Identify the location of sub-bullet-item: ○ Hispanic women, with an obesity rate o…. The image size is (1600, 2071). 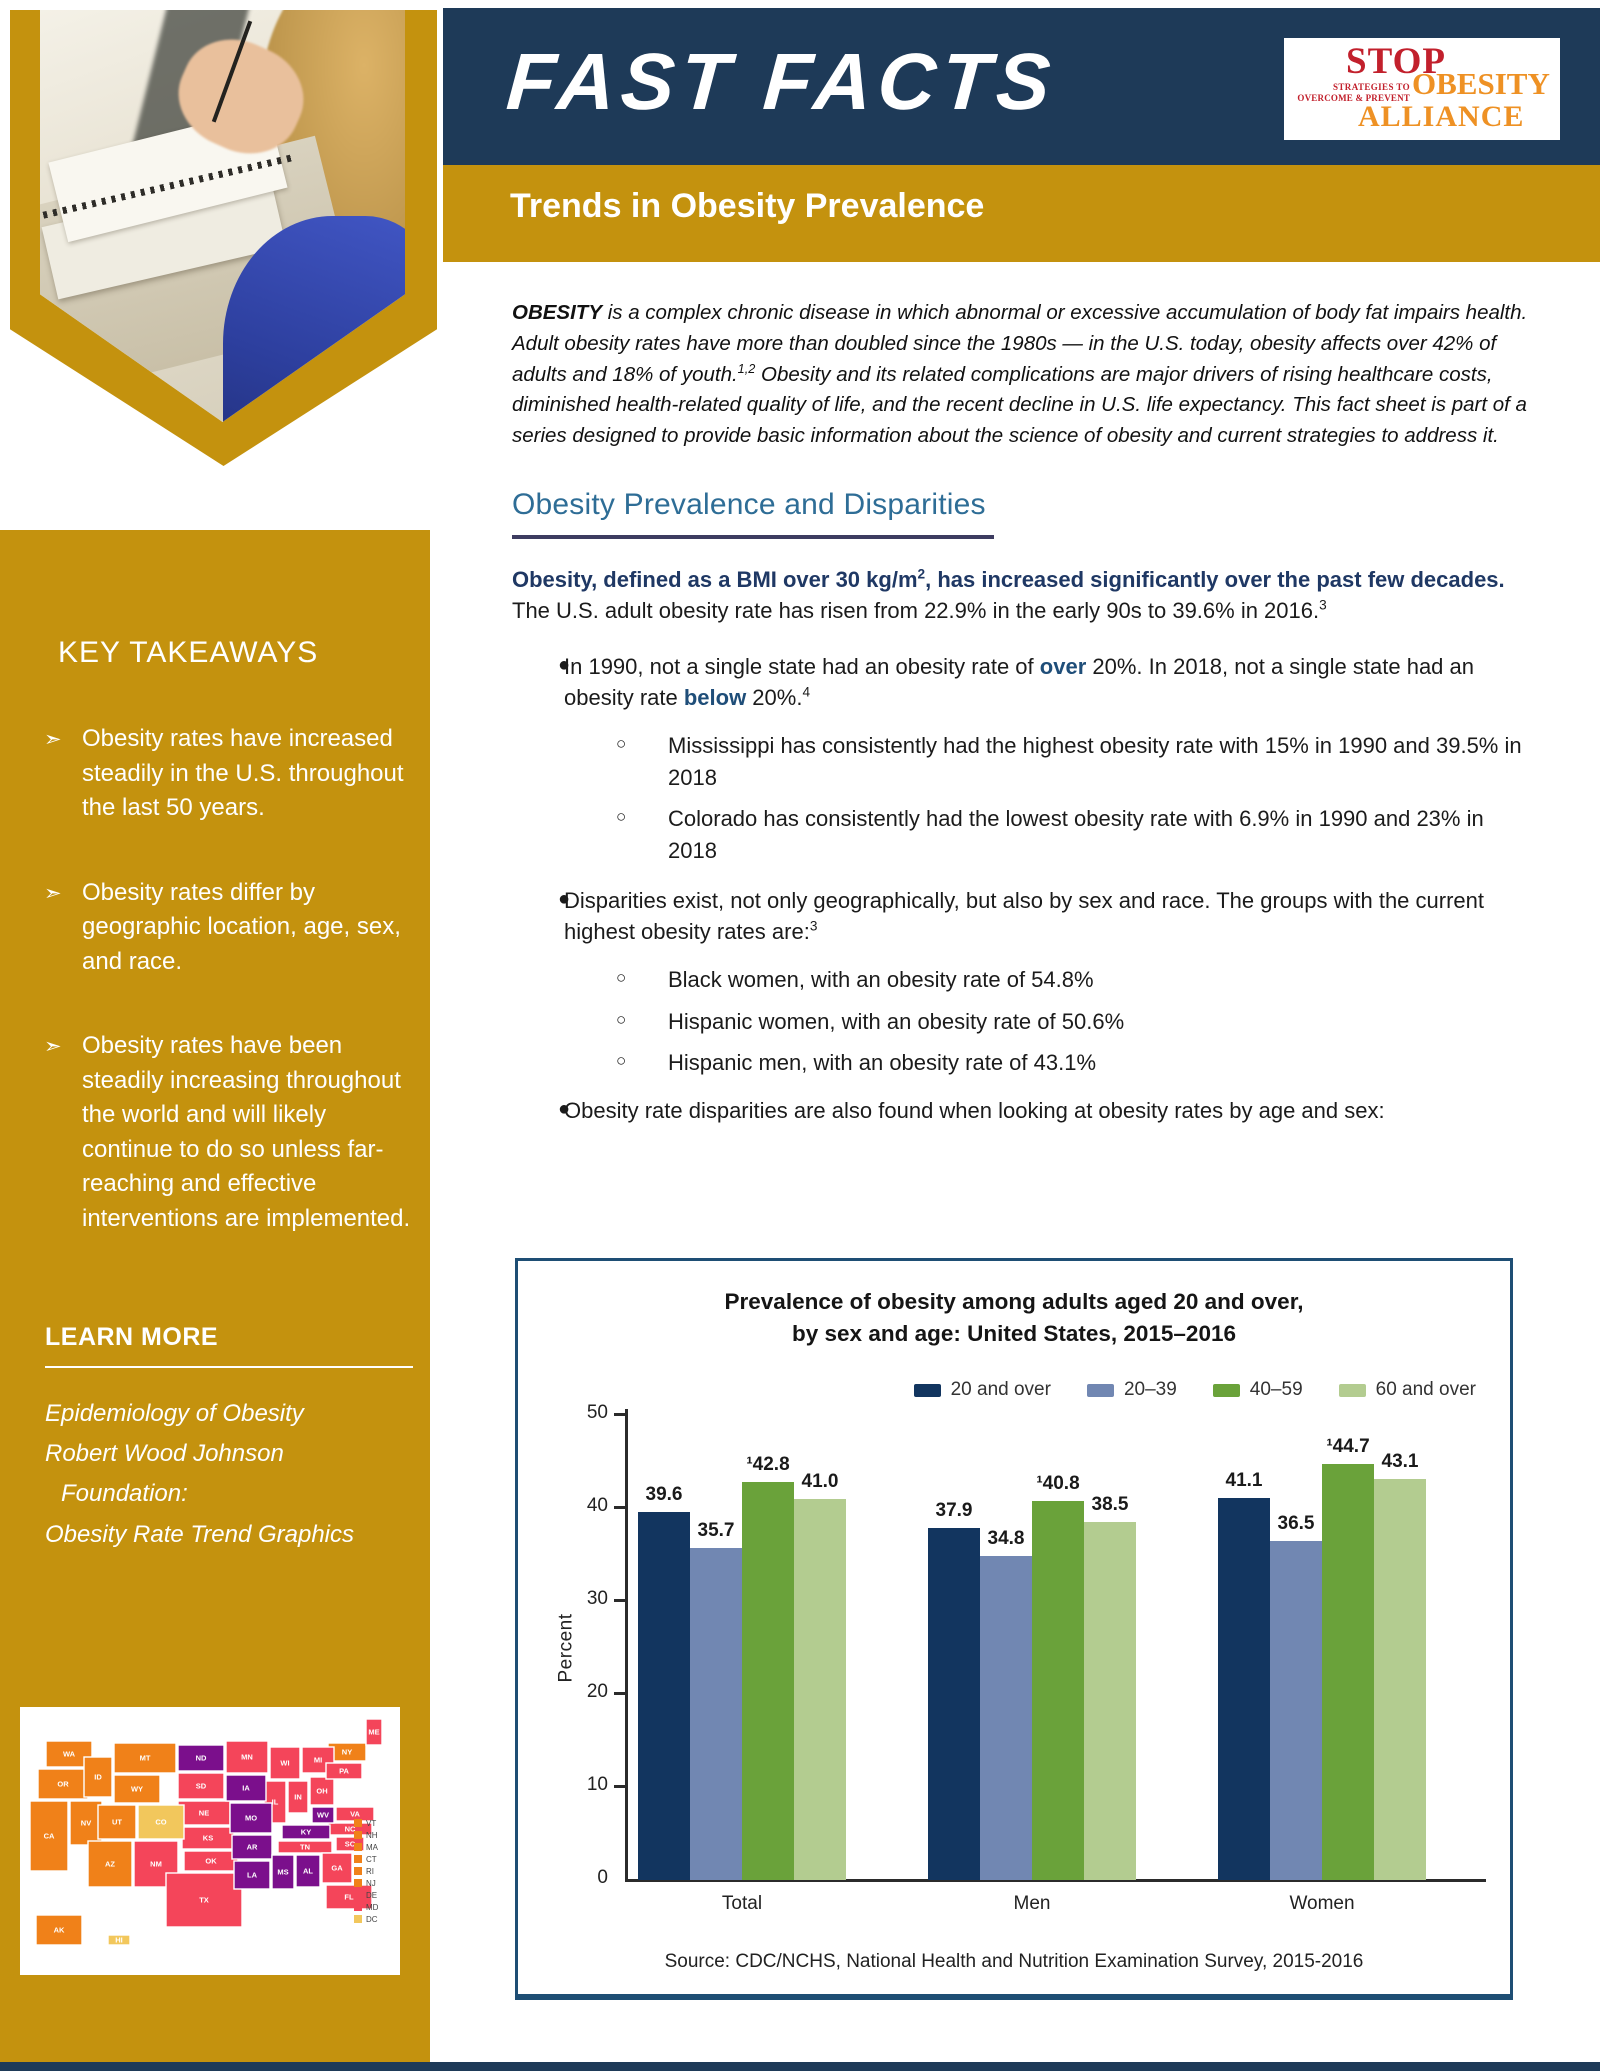
(1073, 1022).